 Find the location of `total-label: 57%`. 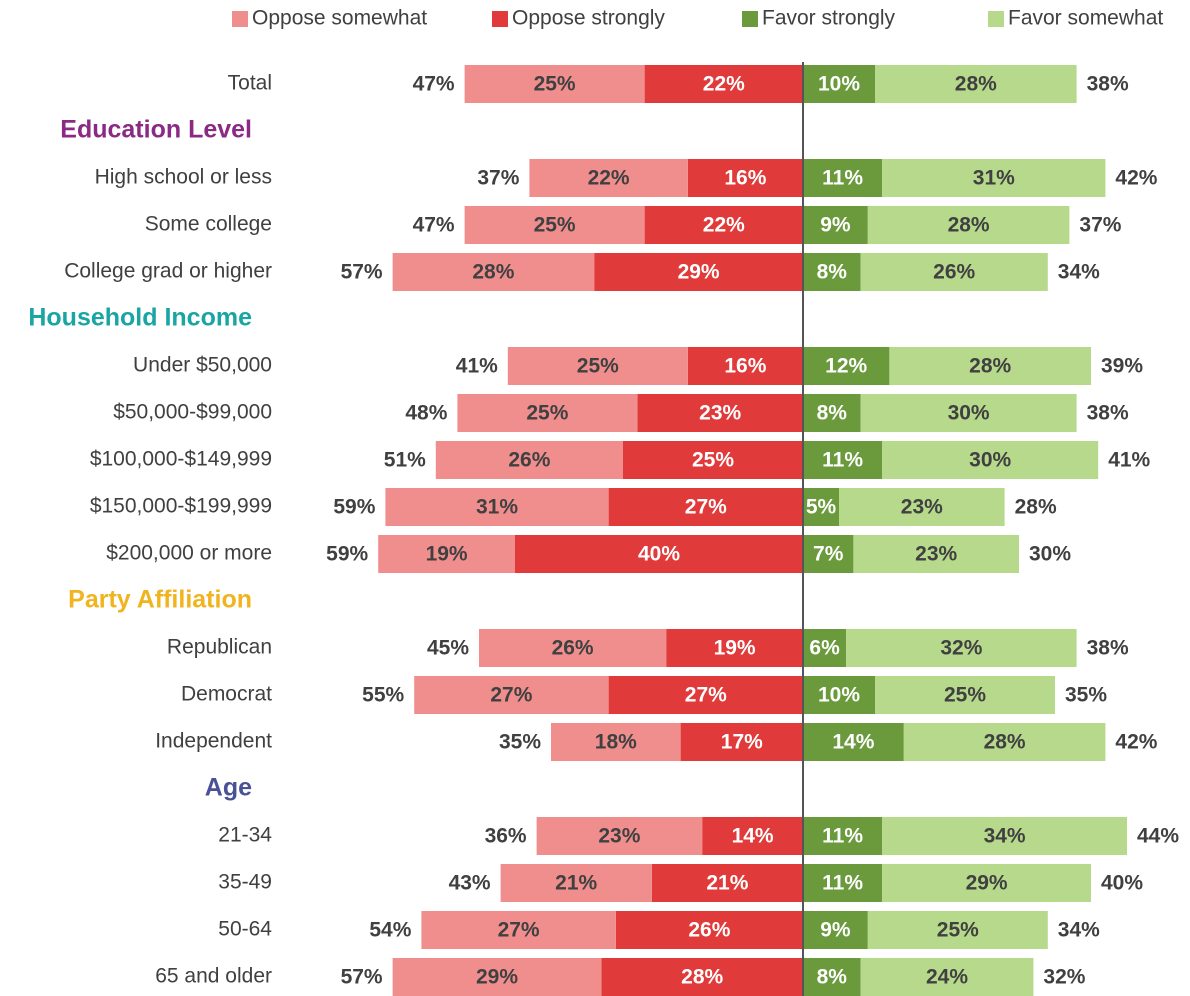

total-label: 57% is located at coordinates (362, 977).